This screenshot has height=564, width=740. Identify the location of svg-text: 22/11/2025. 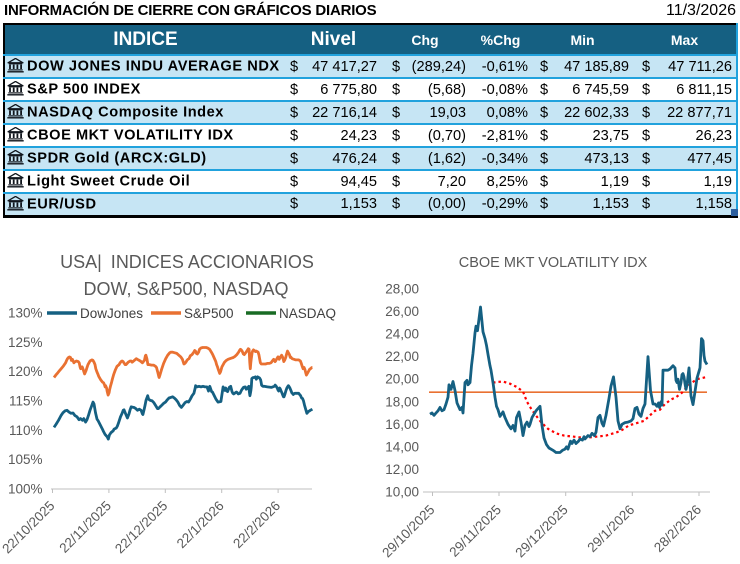
(85, 527).